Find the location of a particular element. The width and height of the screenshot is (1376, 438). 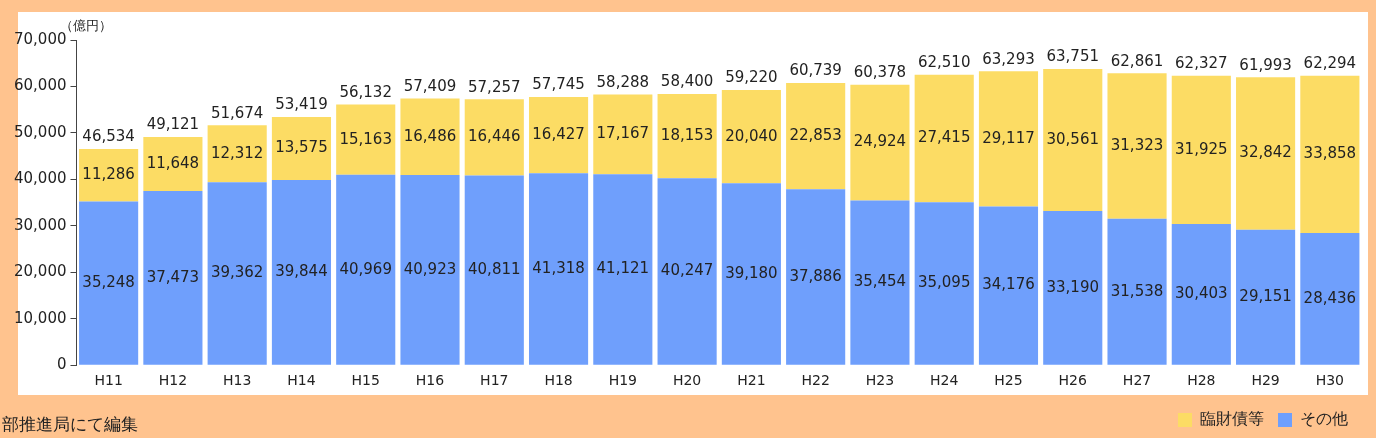

x-tick-label: H19 is located at coordinates (622, 380).